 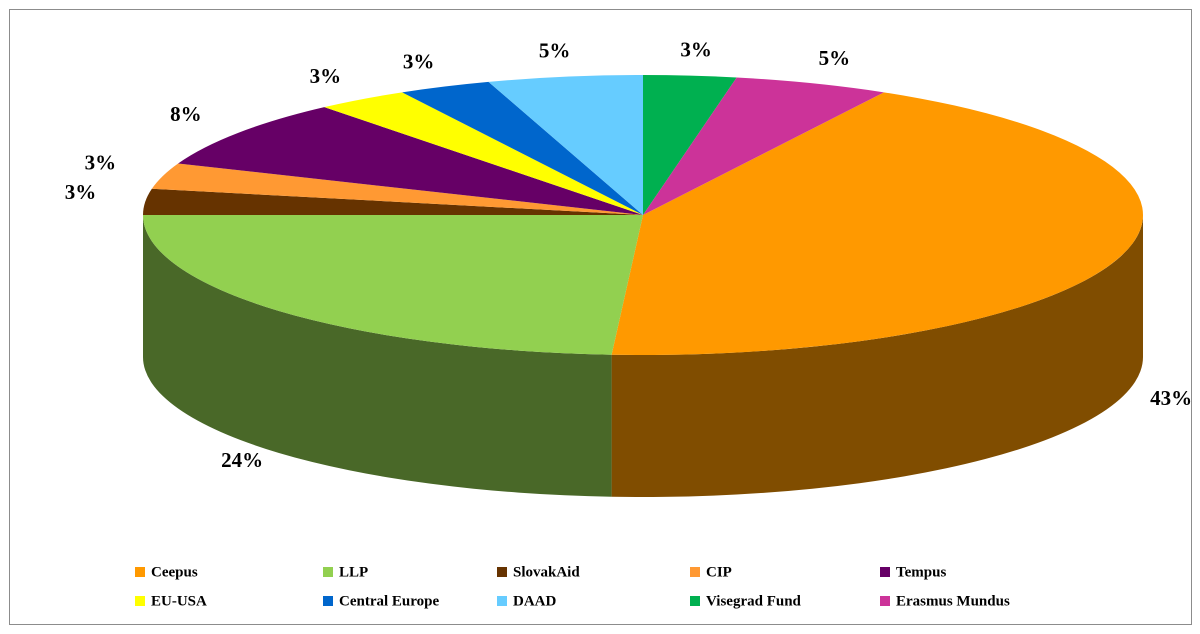 What do you see at coordinates (179, 601) in the screenshot?
I see `legend-label: EU-USA` at bounding box center [179, 601].